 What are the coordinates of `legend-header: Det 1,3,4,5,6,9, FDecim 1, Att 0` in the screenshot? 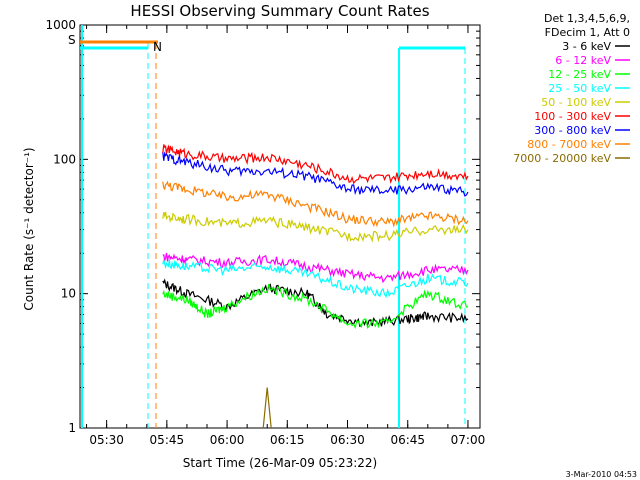 It's located at (587, 25).